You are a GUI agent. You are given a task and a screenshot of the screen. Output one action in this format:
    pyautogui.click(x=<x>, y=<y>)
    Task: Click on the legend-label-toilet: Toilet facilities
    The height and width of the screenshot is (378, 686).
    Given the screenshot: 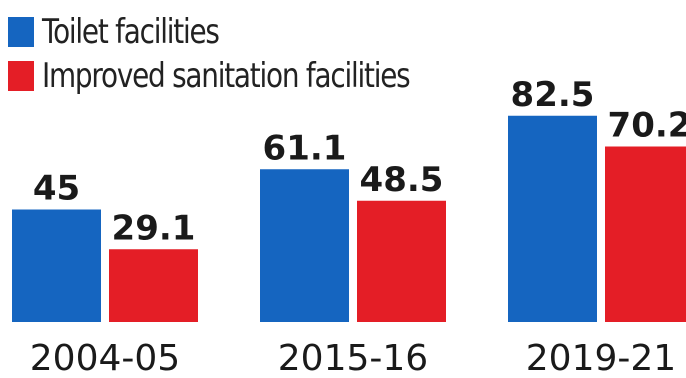 What is the action you would take?
    pyautogui.click(x=131, y=32)
    